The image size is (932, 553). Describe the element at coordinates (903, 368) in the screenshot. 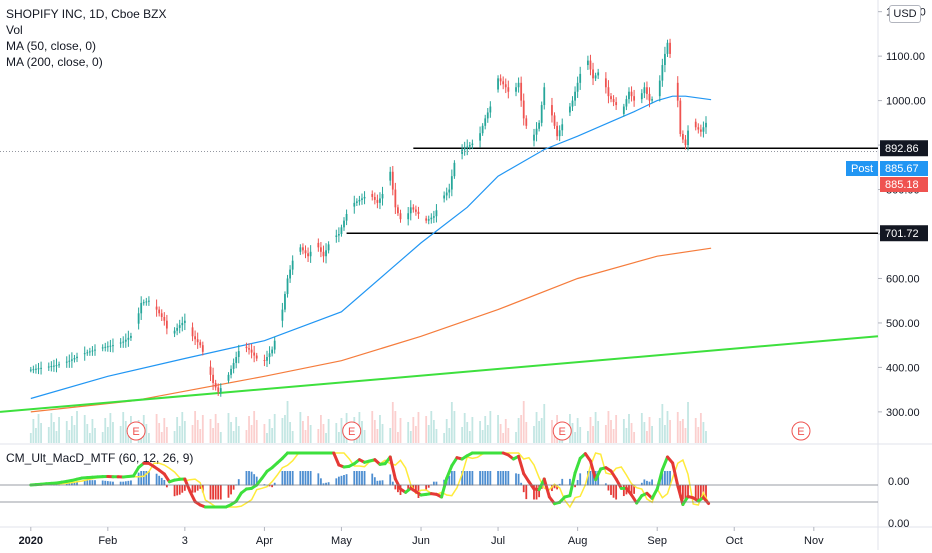

I see `price-axis-label: 400.00` at that location.